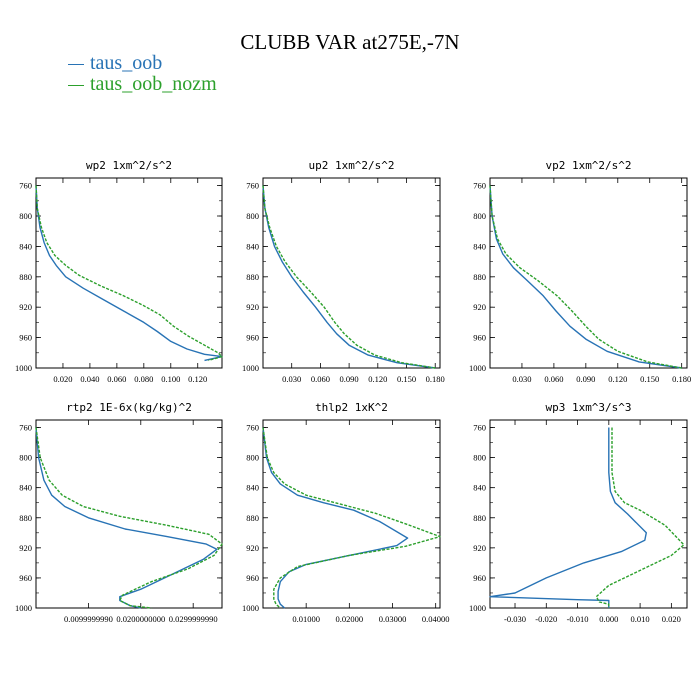  What do you see at coordinates (578, 619) in the screenshot?
I see `x-tick-label: -0.010` at bounding box center [578, 619].